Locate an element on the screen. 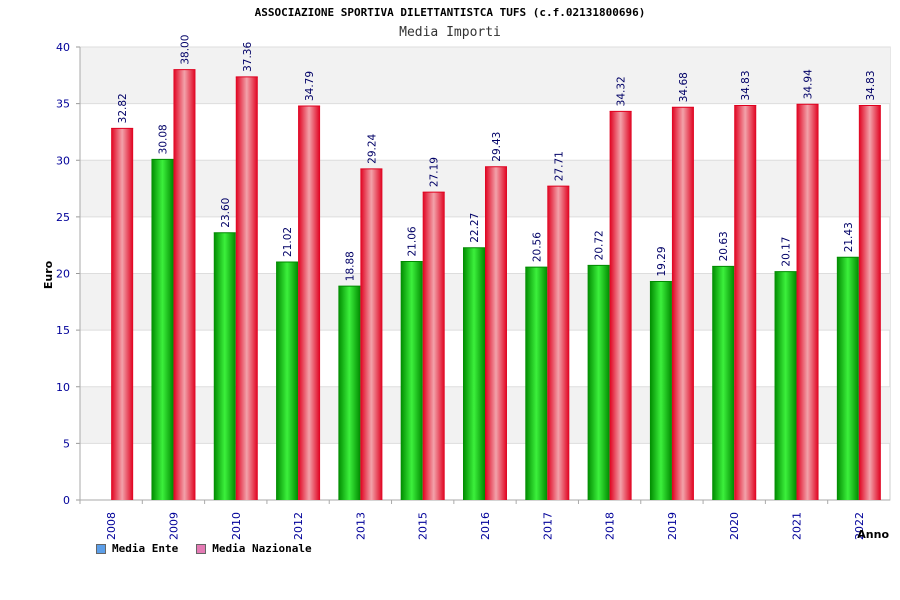 Image resolution: width=900 pixels, height=600 pixels. x-tick-label: 2022 is located at coordinates (859, 526).